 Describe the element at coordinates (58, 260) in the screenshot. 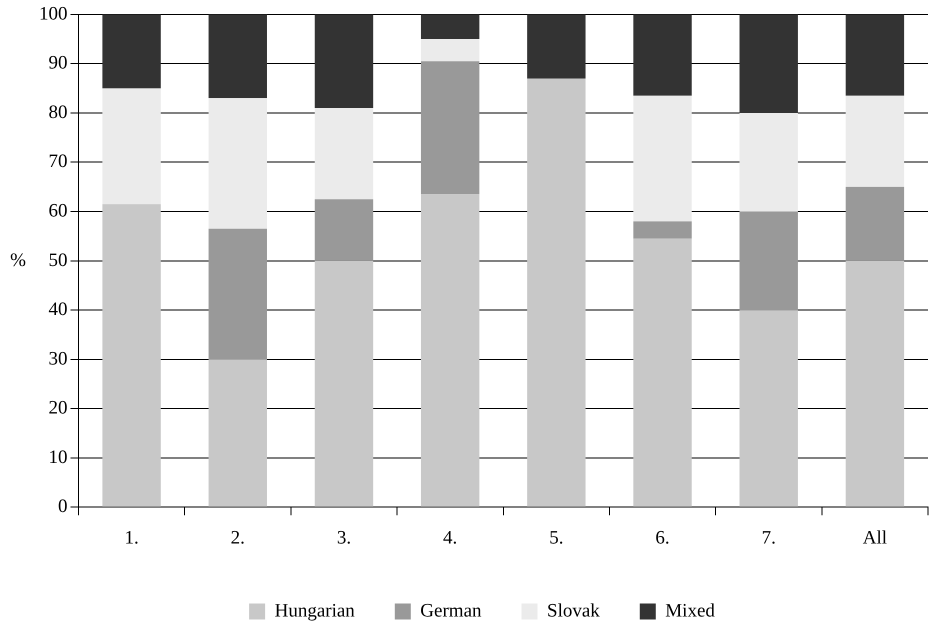

I see `y-tick-label: 50` at that location.